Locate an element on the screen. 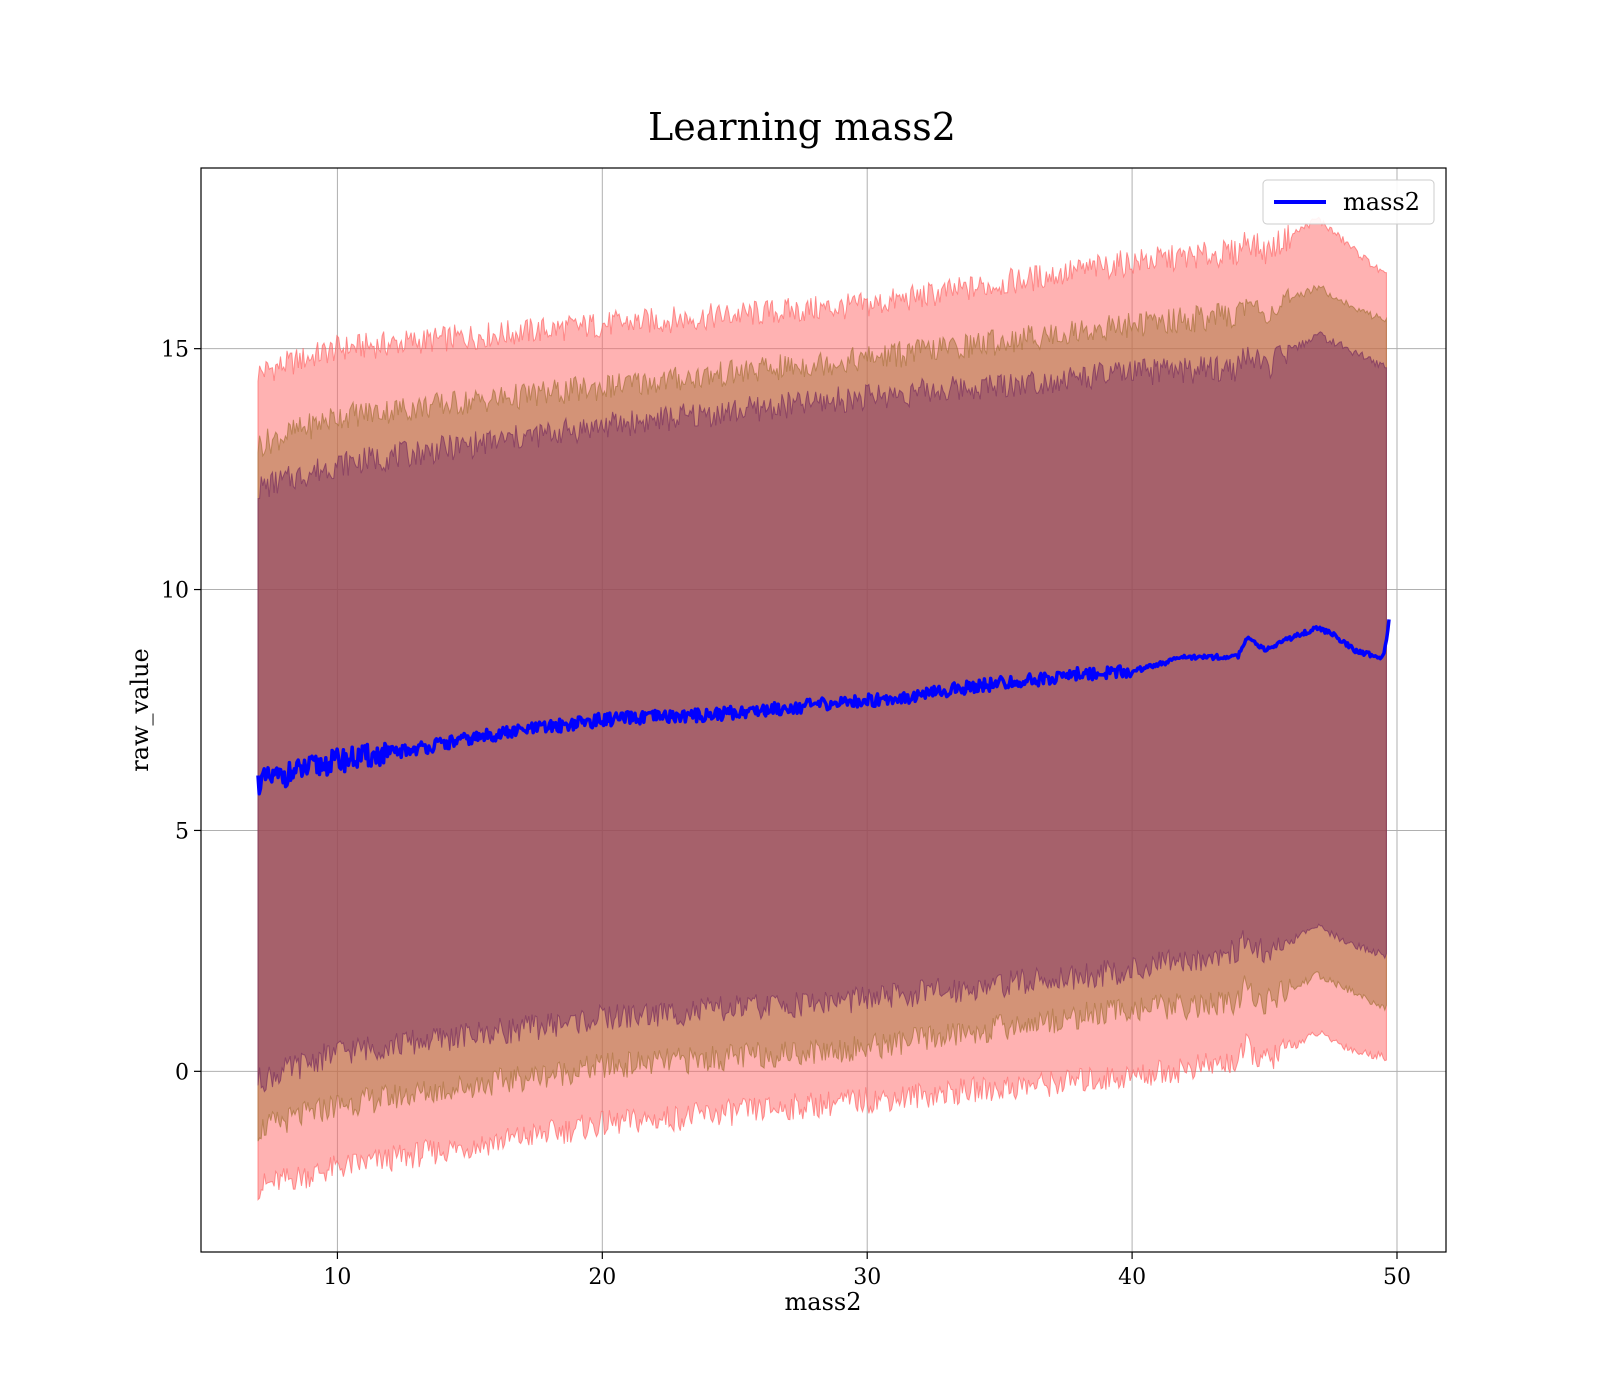 The height and width of the screenshot is (1400, 1600). y-tick-label: 0 is located at coordinates (182, 1072).